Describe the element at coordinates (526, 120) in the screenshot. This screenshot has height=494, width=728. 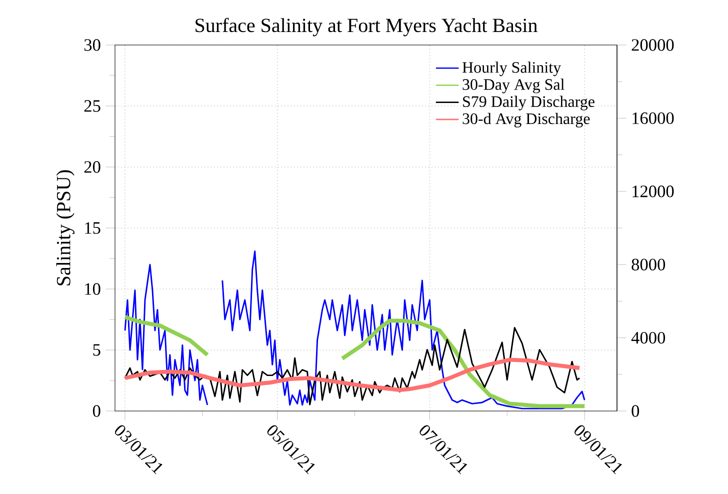
I see `legend-label: 30-d Avg Discharge` at that location.